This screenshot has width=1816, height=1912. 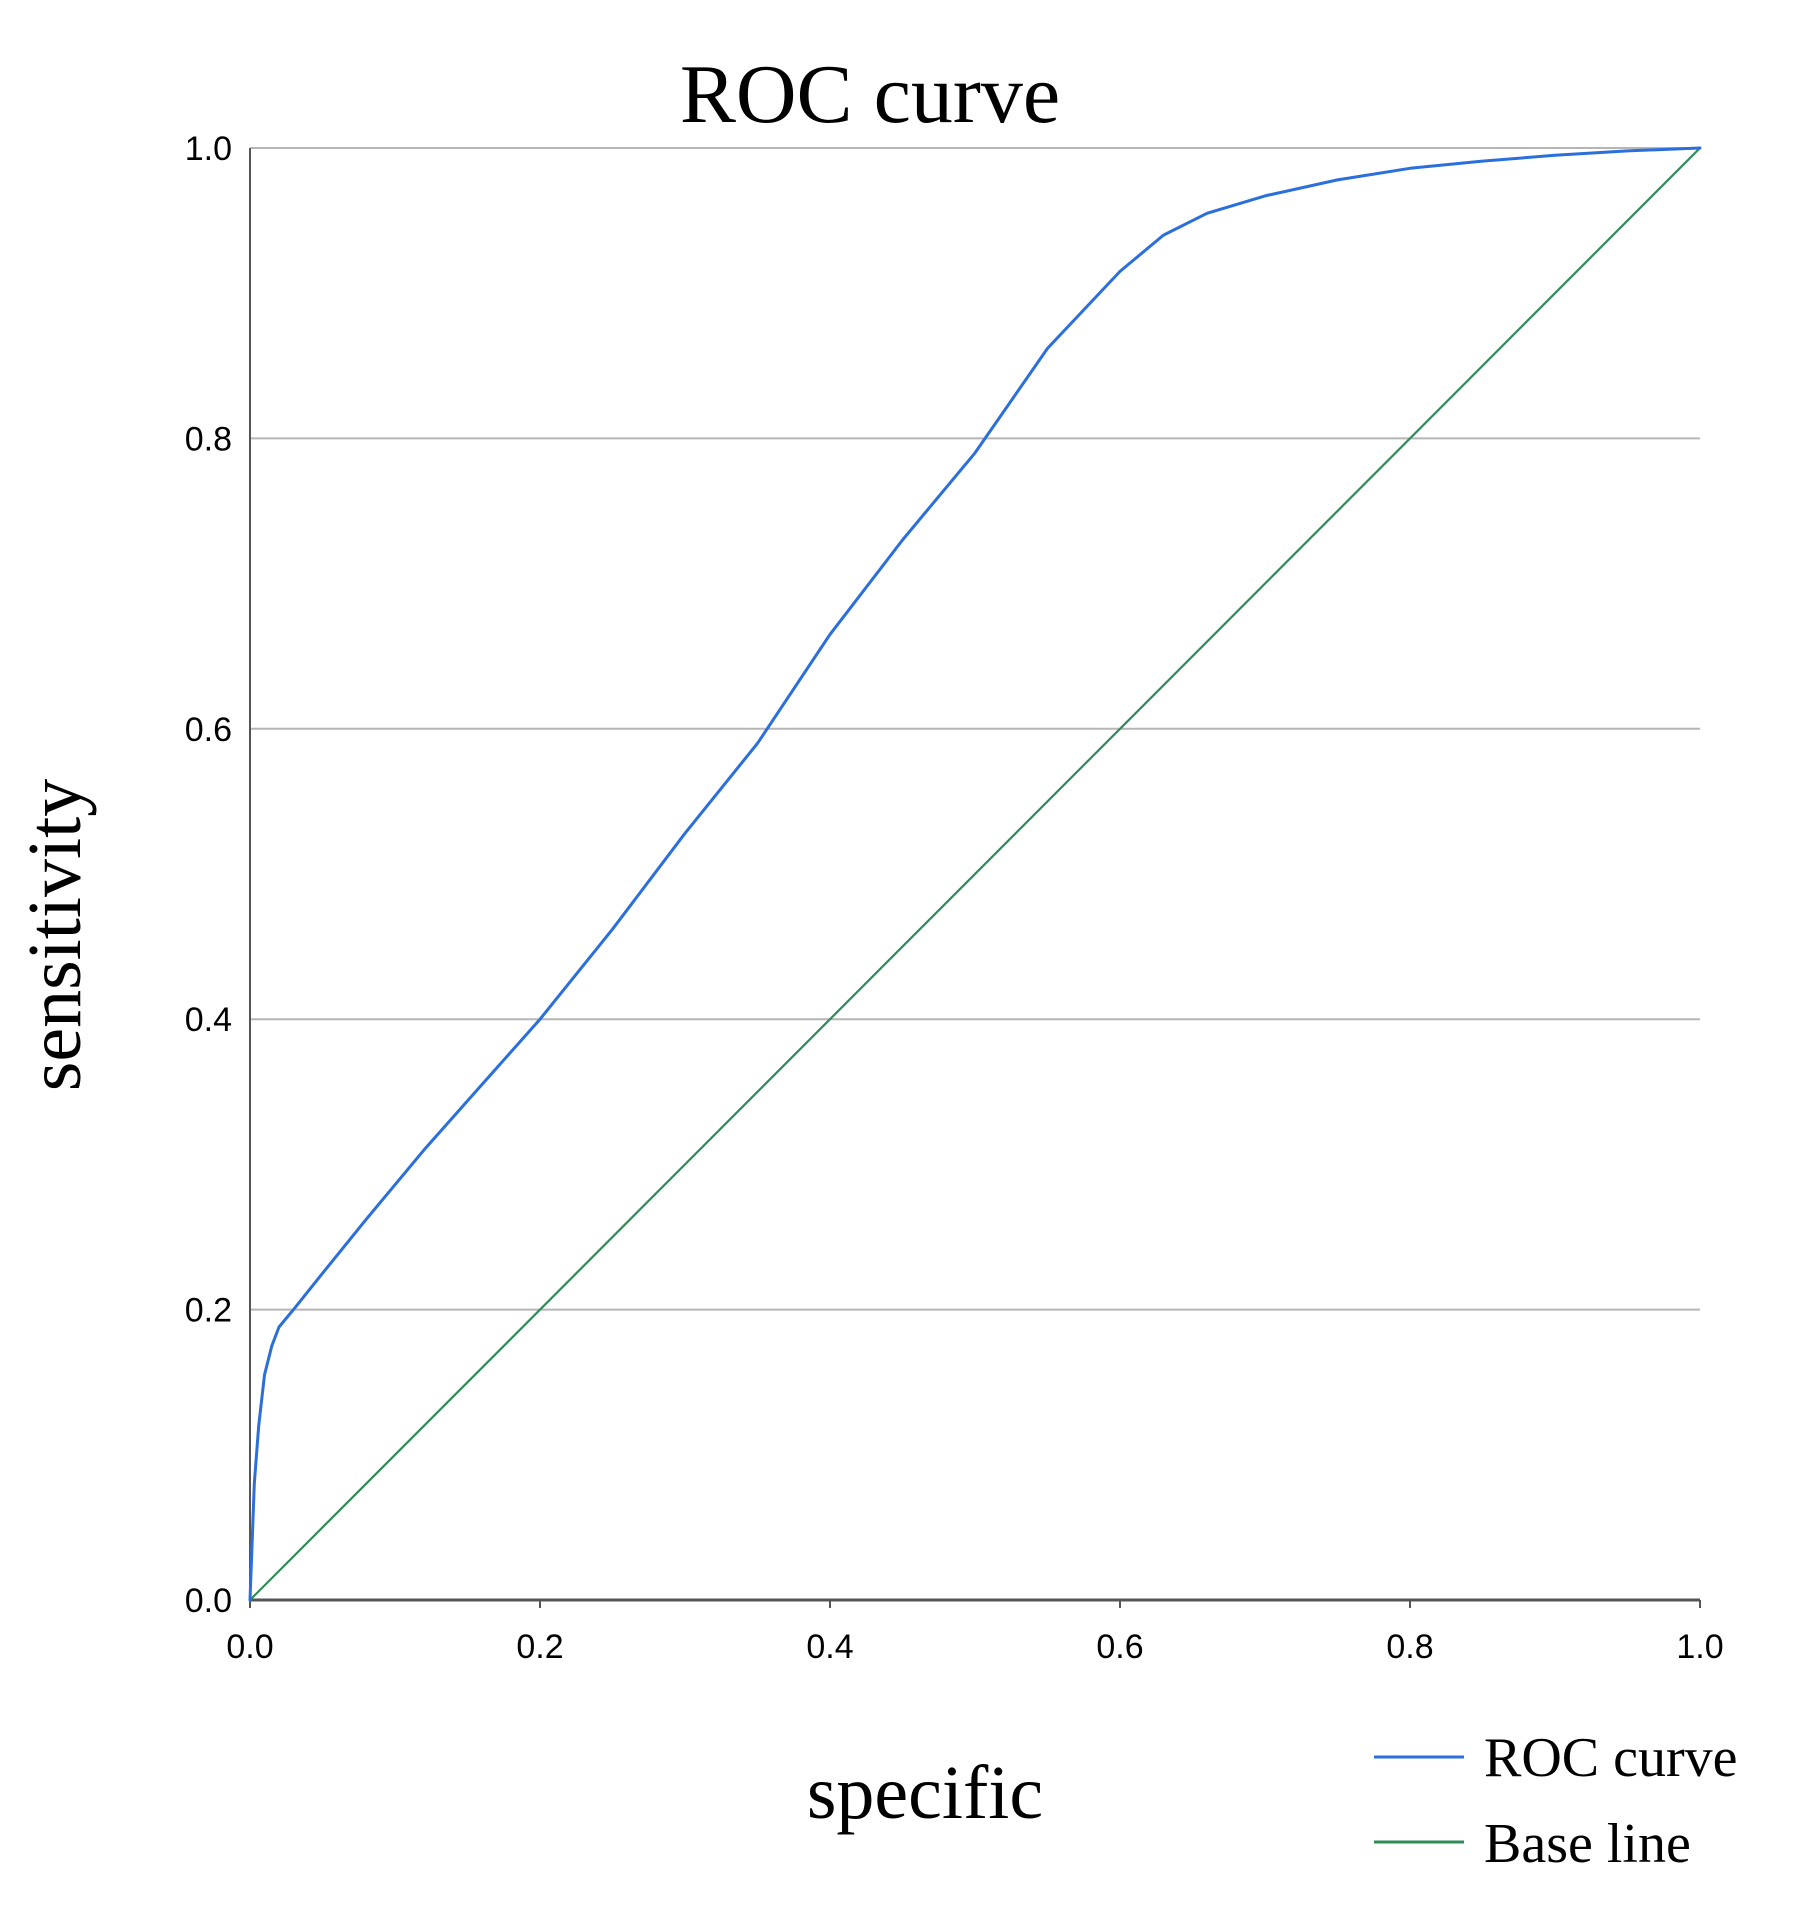 I want to click on x-axis-title: specific, so click(x=925, y=1793).